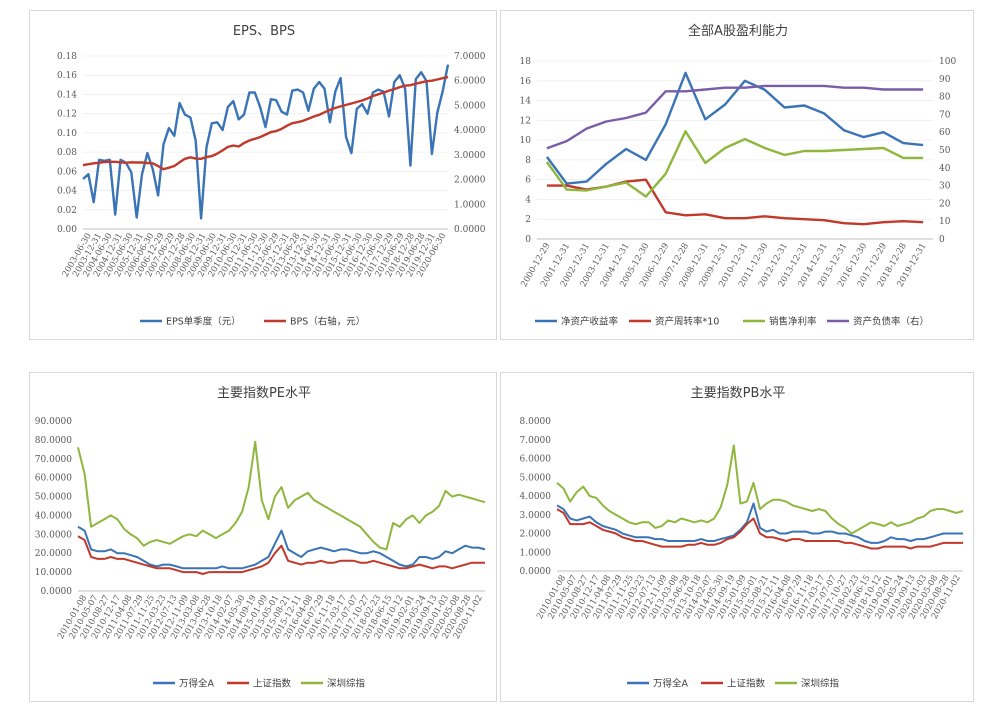 This screenshot has height=714, width=1000. I want to click on y-left-tick-label: 20.0000, so click(53, 554).